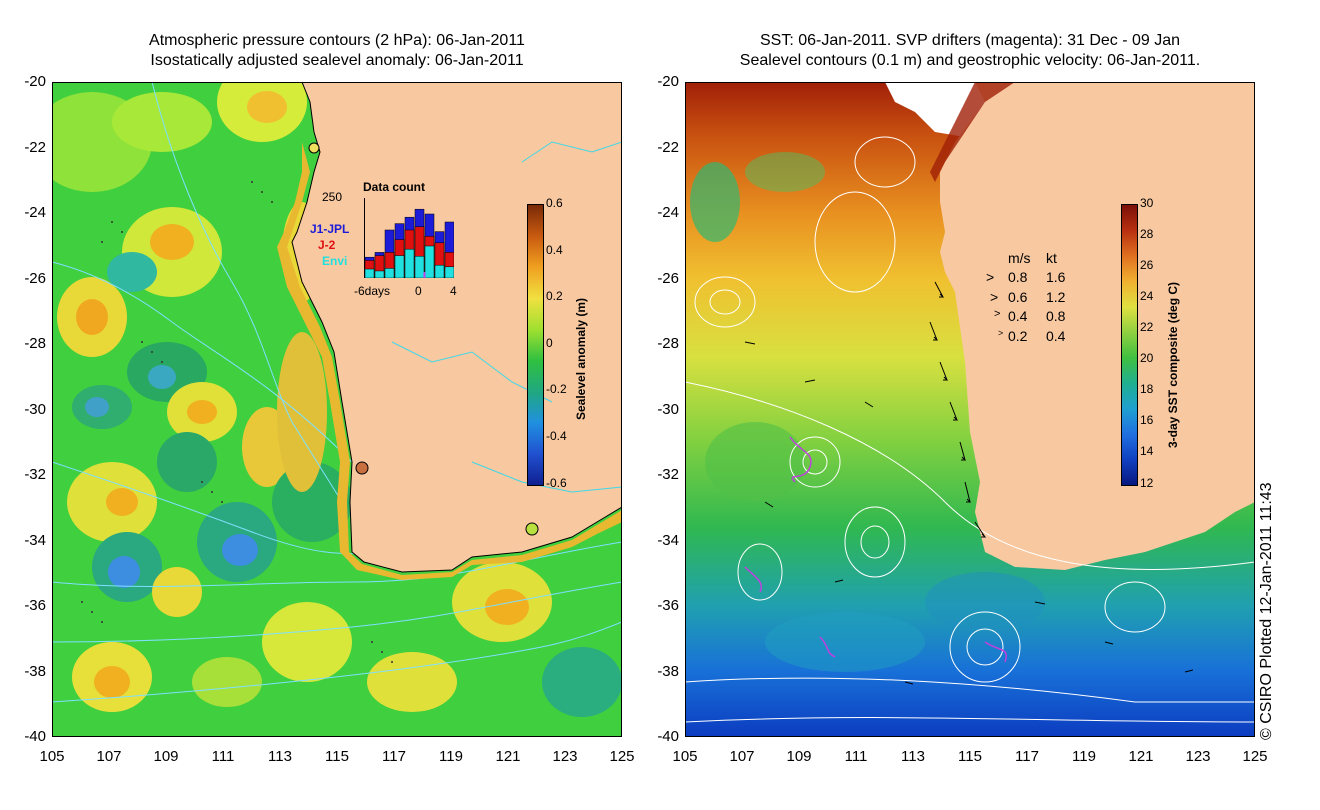 This screenshot has height=810, width=1320. What do you see at coordinates (581, 358) in the screenshot?
I see `sealevel-colorbar-title: Sealevel anomaly (m)` at bounding box center [581, 358].